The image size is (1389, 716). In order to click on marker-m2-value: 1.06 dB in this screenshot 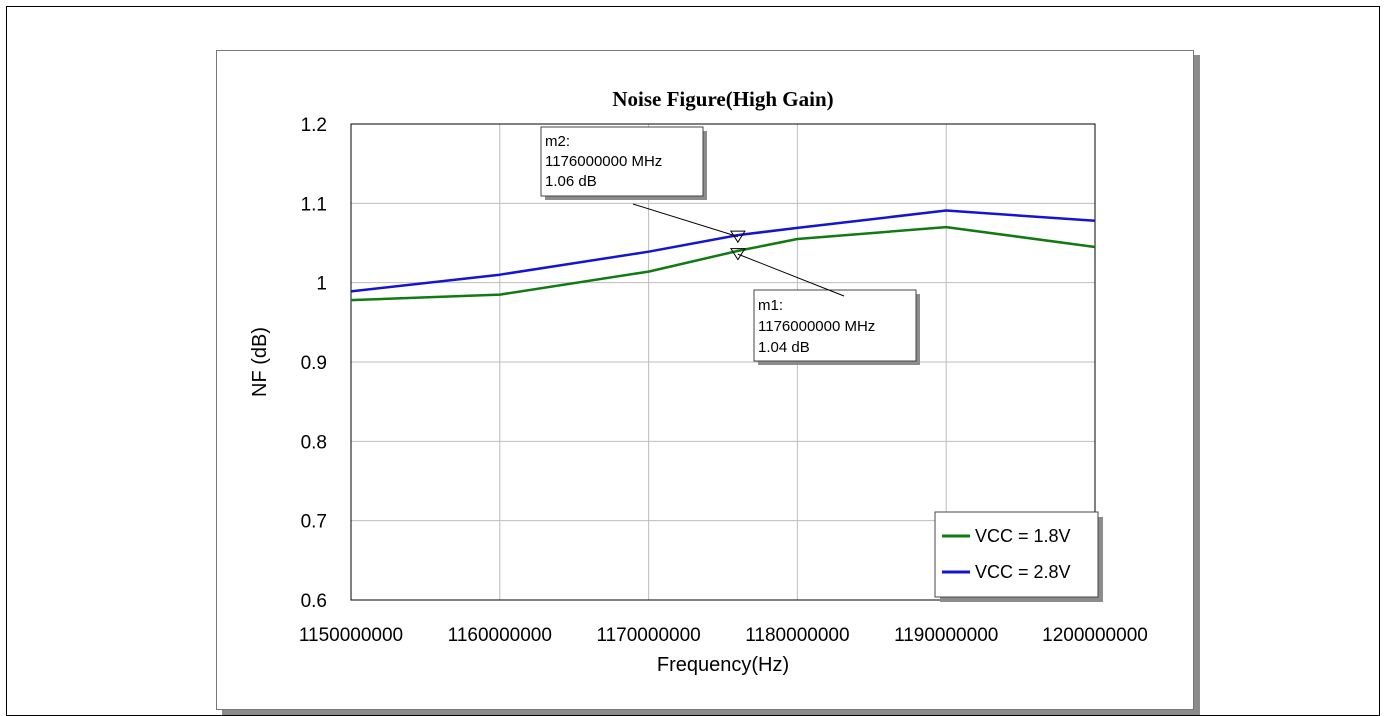, I will do `click(571, 181)`.